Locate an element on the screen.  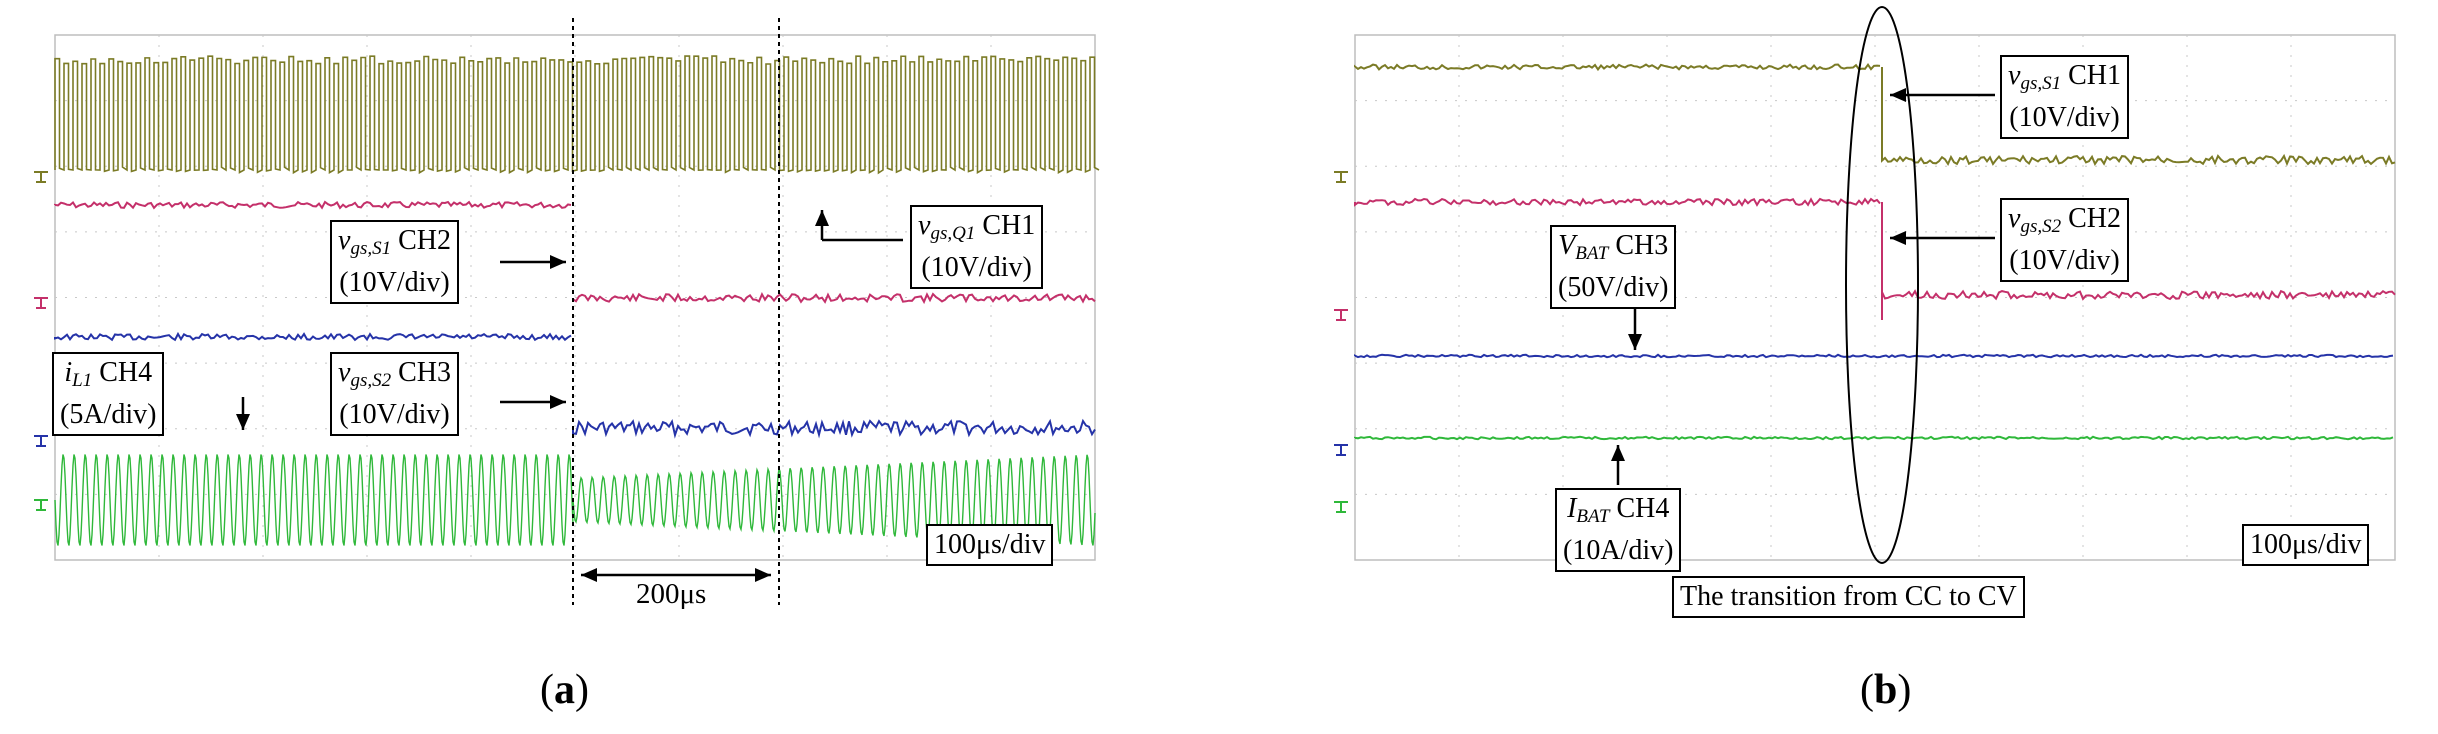
arrow-vgs-s1-head is located at coordinates (558, 262).